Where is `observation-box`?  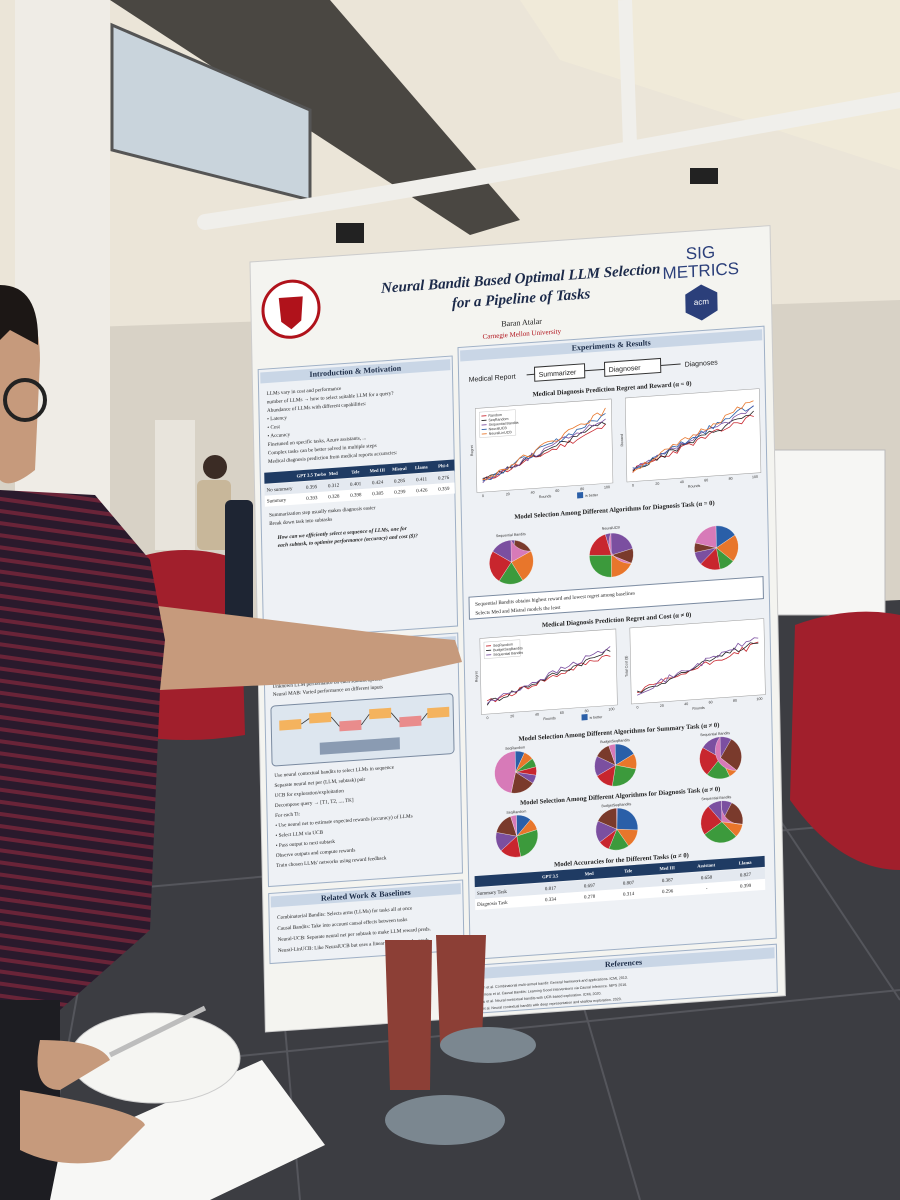 observation-box is located at coordinates (616, 598).